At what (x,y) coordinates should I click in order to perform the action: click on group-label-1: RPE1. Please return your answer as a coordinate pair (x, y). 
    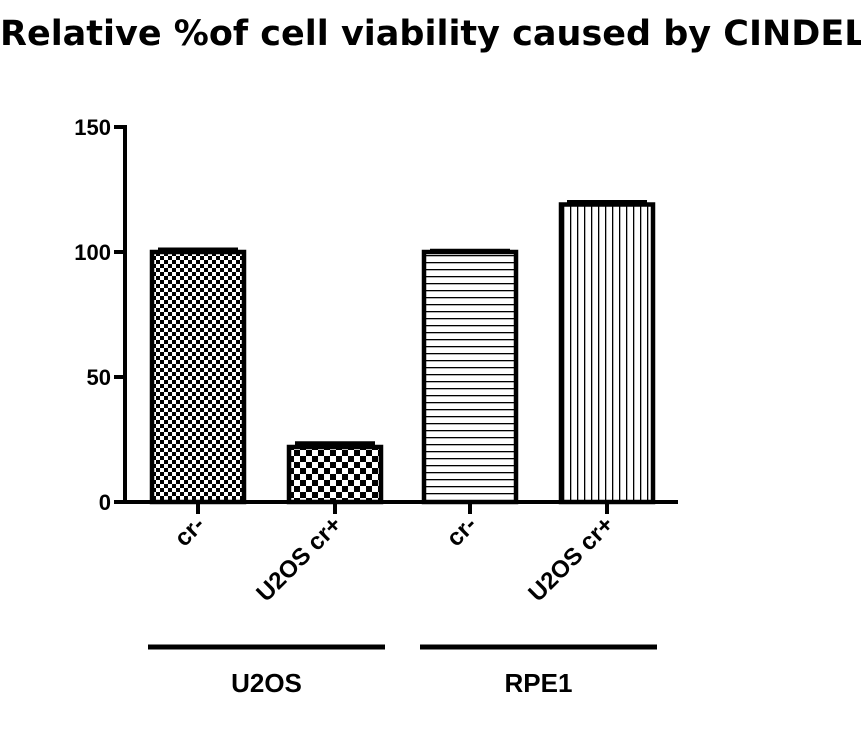
    Looking at the image, I should click on (539, 683).